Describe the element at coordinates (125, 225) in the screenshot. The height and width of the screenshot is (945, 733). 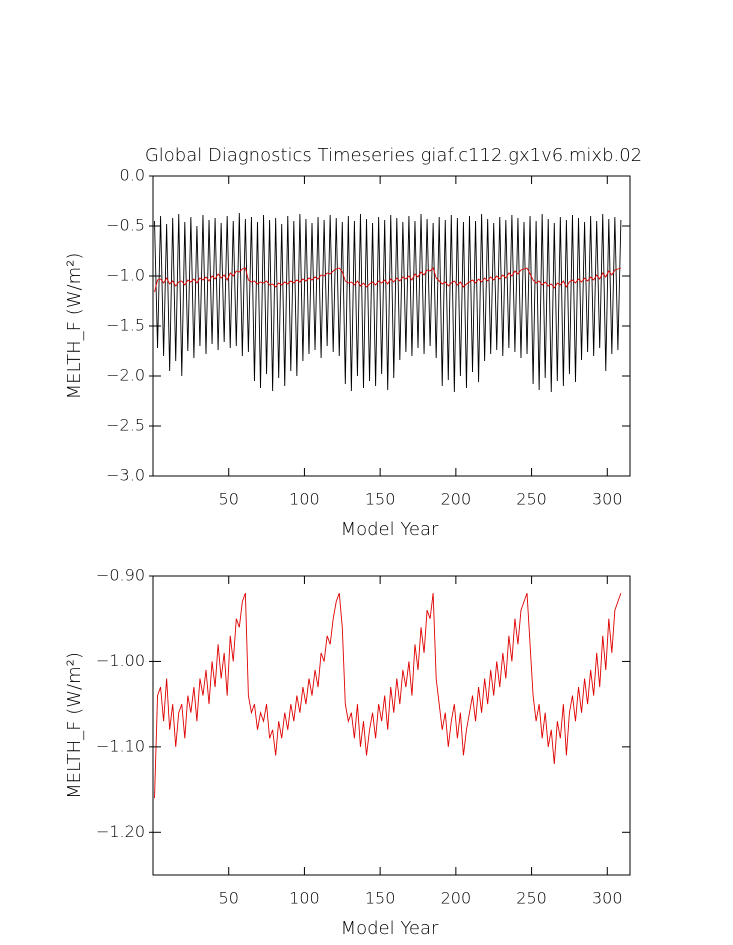
I see `y-tick-label: −0.5` at that location.